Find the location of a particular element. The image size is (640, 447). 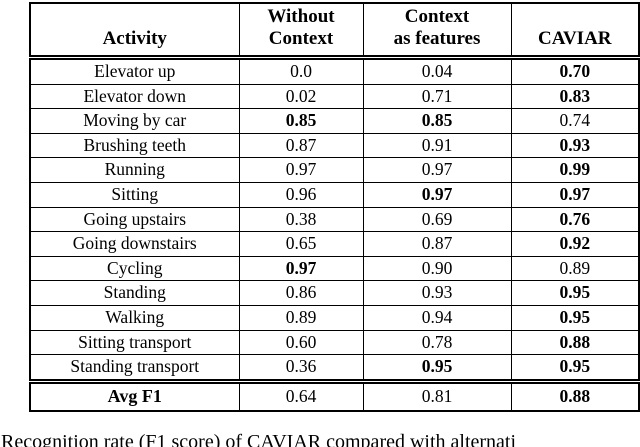

activity-cell: Standing transport is located at coordinates (134, 368).